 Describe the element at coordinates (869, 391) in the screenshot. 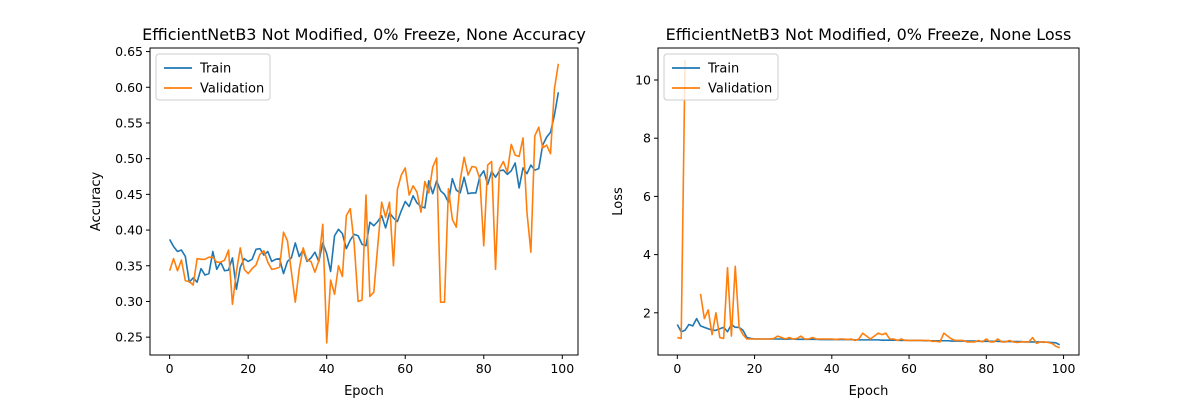

I see `loss-chart-x-axis-label: Epoch` at that location.